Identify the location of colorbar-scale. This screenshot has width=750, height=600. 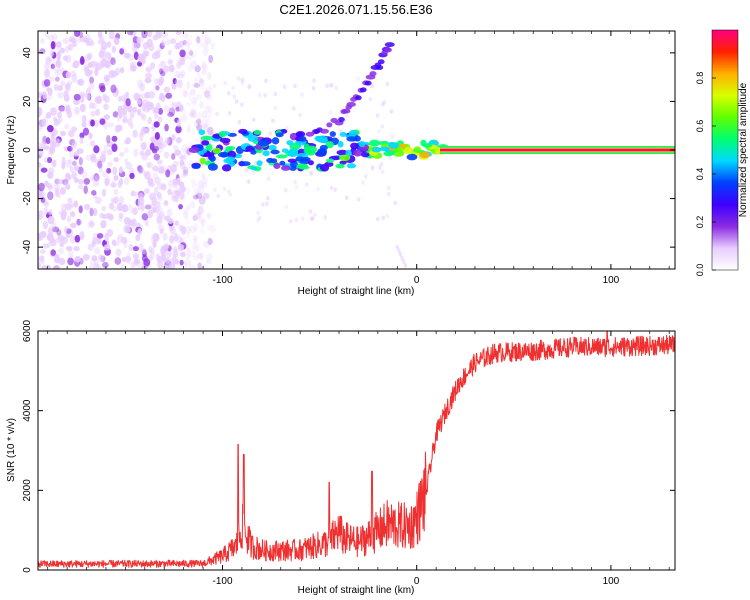
(725, 150).